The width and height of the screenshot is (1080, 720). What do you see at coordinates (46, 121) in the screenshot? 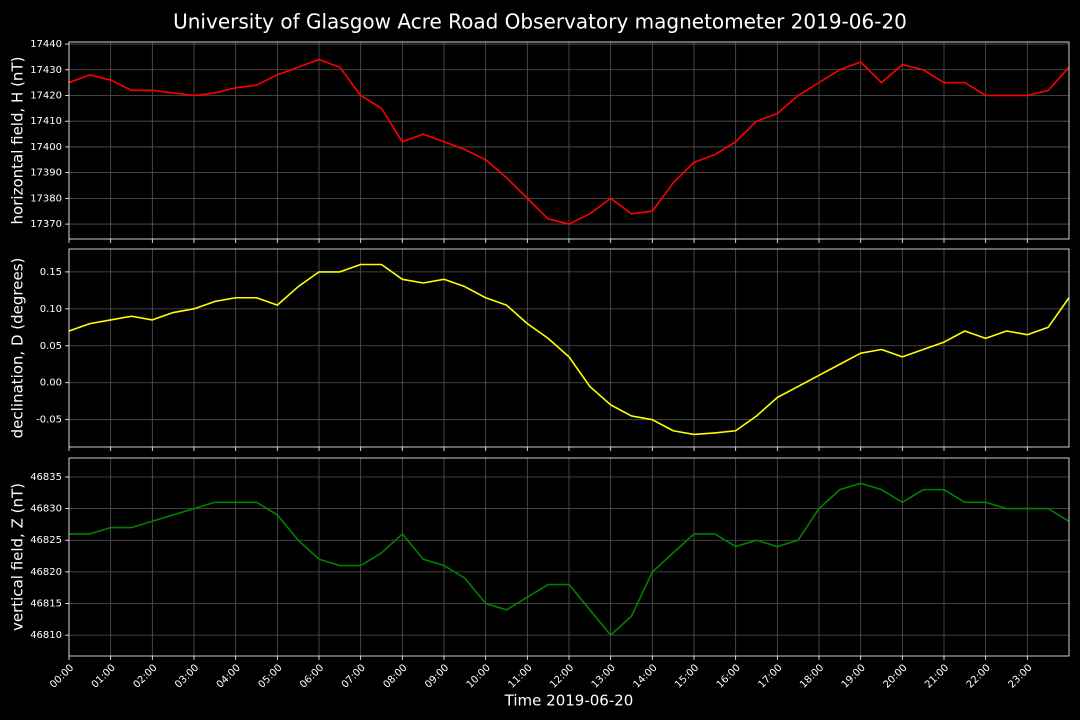
I see `y-tick-label: 17410` at bounding box center [46, 121].